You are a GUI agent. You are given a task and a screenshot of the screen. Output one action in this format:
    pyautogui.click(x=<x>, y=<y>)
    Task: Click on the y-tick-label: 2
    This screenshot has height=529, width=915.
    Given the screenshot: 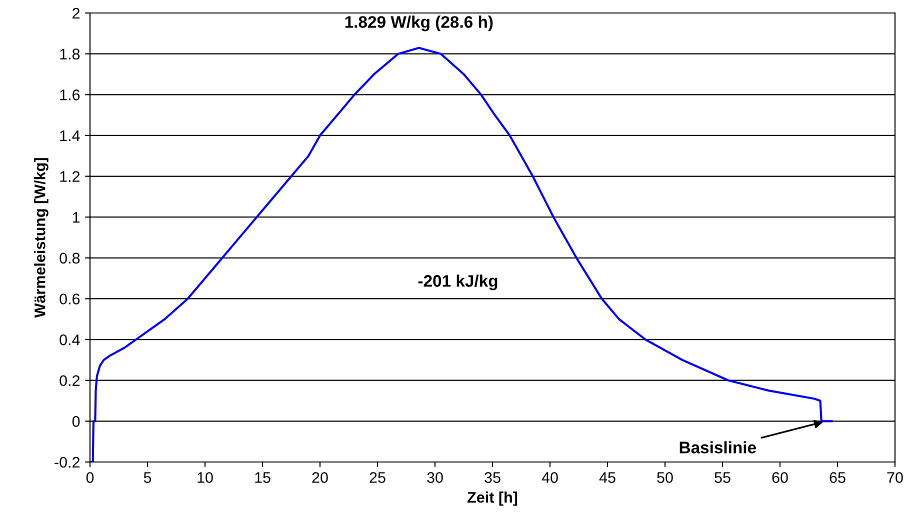 What is the action you would take?
    pyautogui.click(x=76, y=13)
    